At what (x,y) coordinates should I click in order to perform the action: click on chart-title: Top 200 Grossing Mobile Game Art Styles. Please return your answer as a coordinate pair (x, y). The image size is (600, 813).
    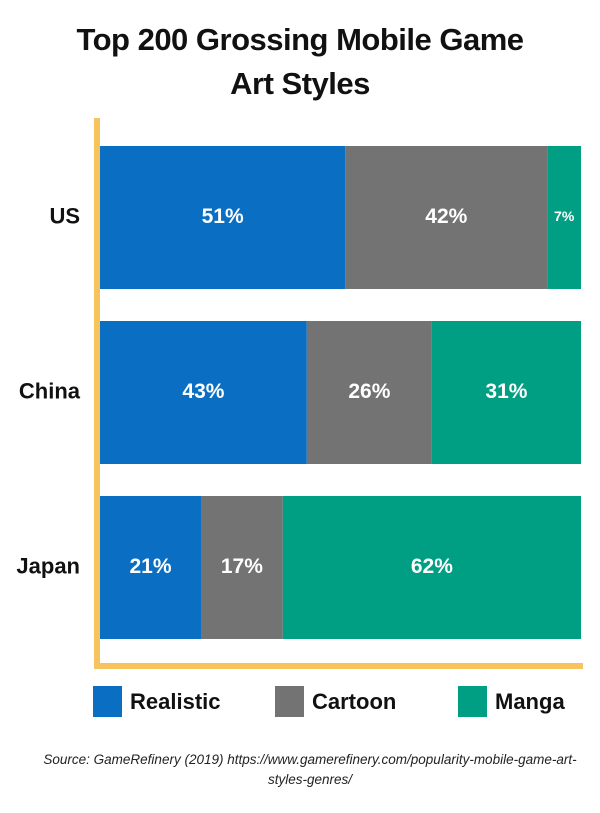
    Looking at the image, I should click on (300, 61).